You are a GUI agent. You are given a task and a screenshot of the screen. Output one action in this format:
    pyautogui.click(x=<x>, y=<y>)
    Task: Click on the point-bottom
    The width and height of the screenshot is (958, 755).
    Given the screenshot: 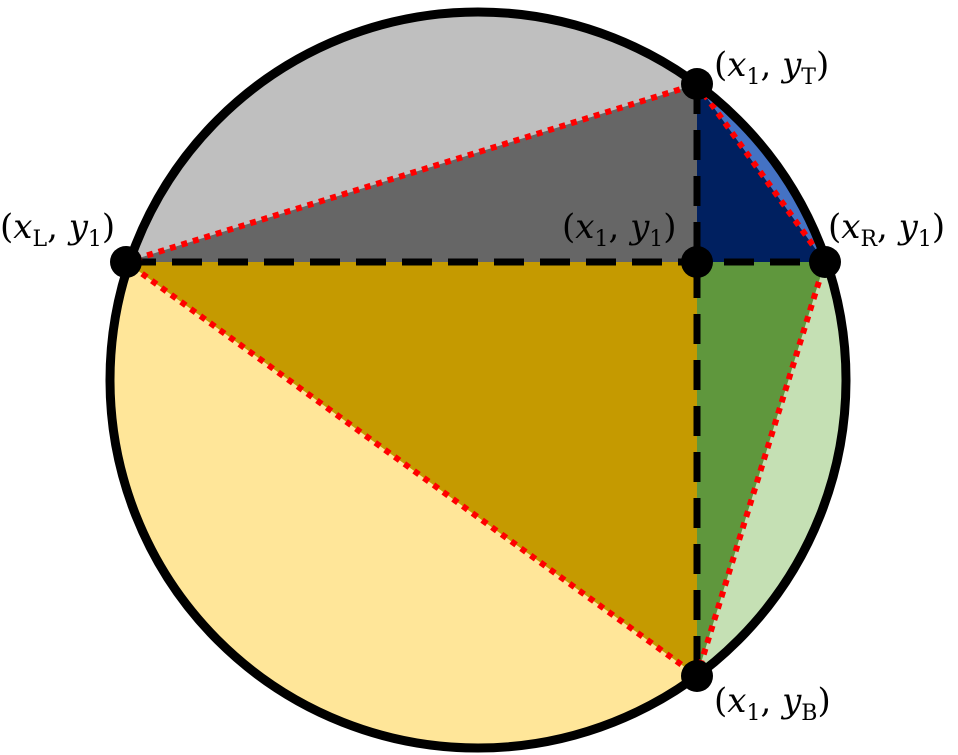 What is the action you would take?
    pyautogui.click(x=697, y=676)
    